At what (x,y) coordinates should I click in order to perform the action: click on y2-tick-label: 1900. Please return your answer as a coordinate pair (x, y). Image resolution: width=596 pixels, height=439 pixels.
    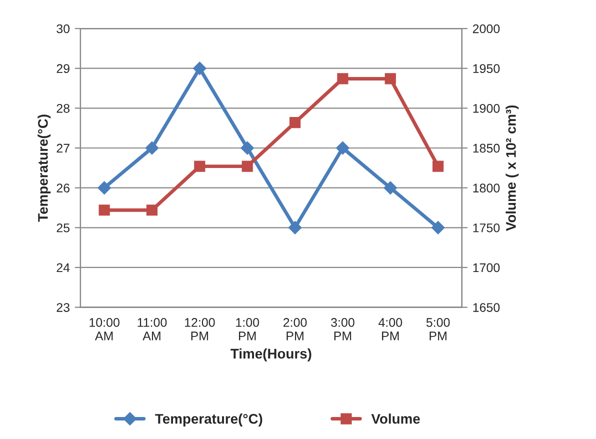
    Looking at the image, I should click on (486, 108).